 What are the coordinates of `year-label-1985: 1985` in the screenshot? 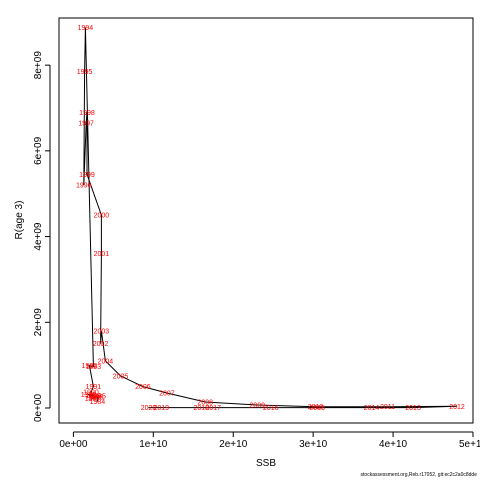 It's located at (98, 397).